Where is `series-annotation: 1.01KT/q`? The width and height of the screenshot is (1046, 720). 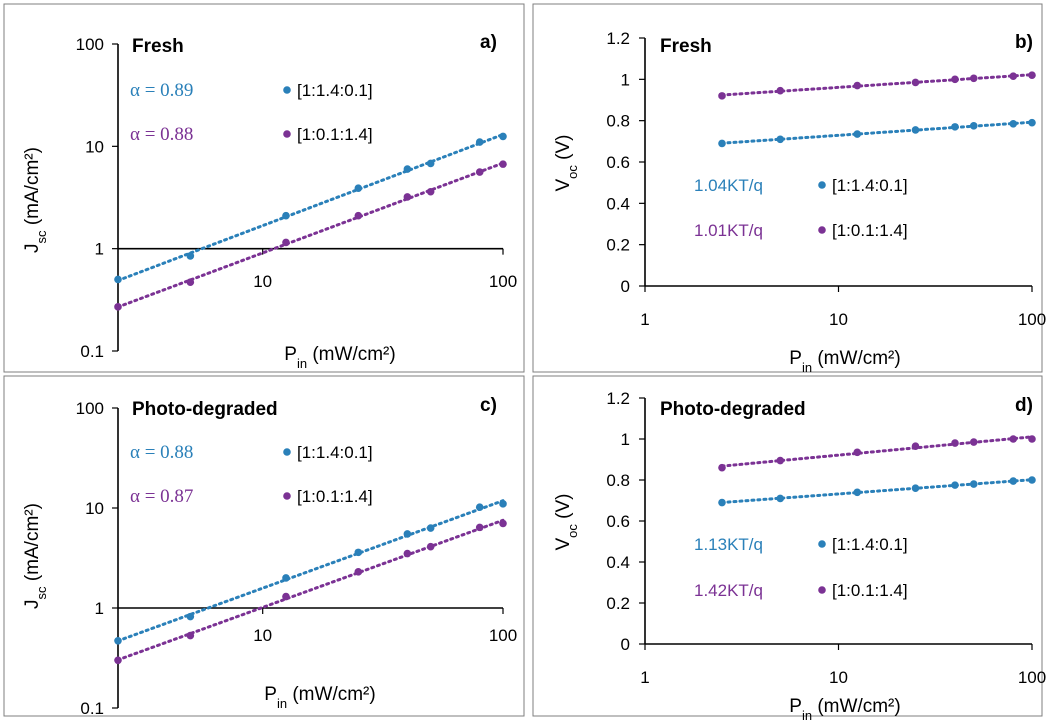 series-annotation: 1.01KT/q is located at coordinates (728, 230).